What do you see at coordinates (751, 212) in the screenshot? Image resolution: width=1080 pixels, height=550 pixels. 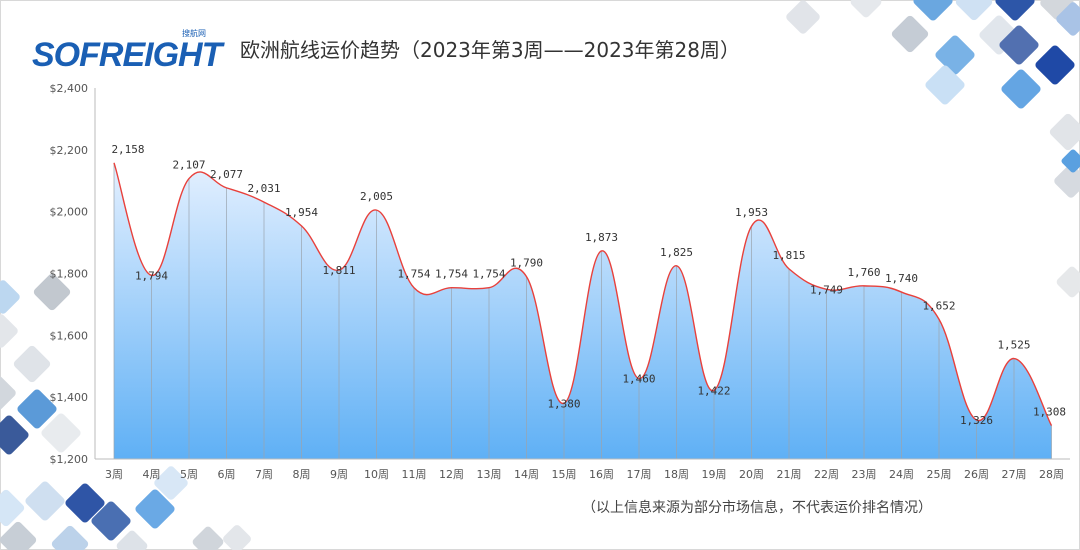 I see `data-label: 1,953` at bounding box center [751, 212].